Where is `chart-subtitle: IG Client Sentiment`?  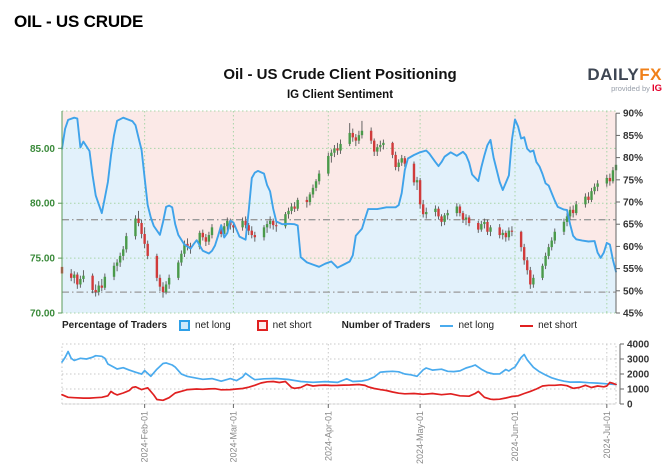
chart-subtitle: IG Client Sentiment is located at coordinates (340, 95).